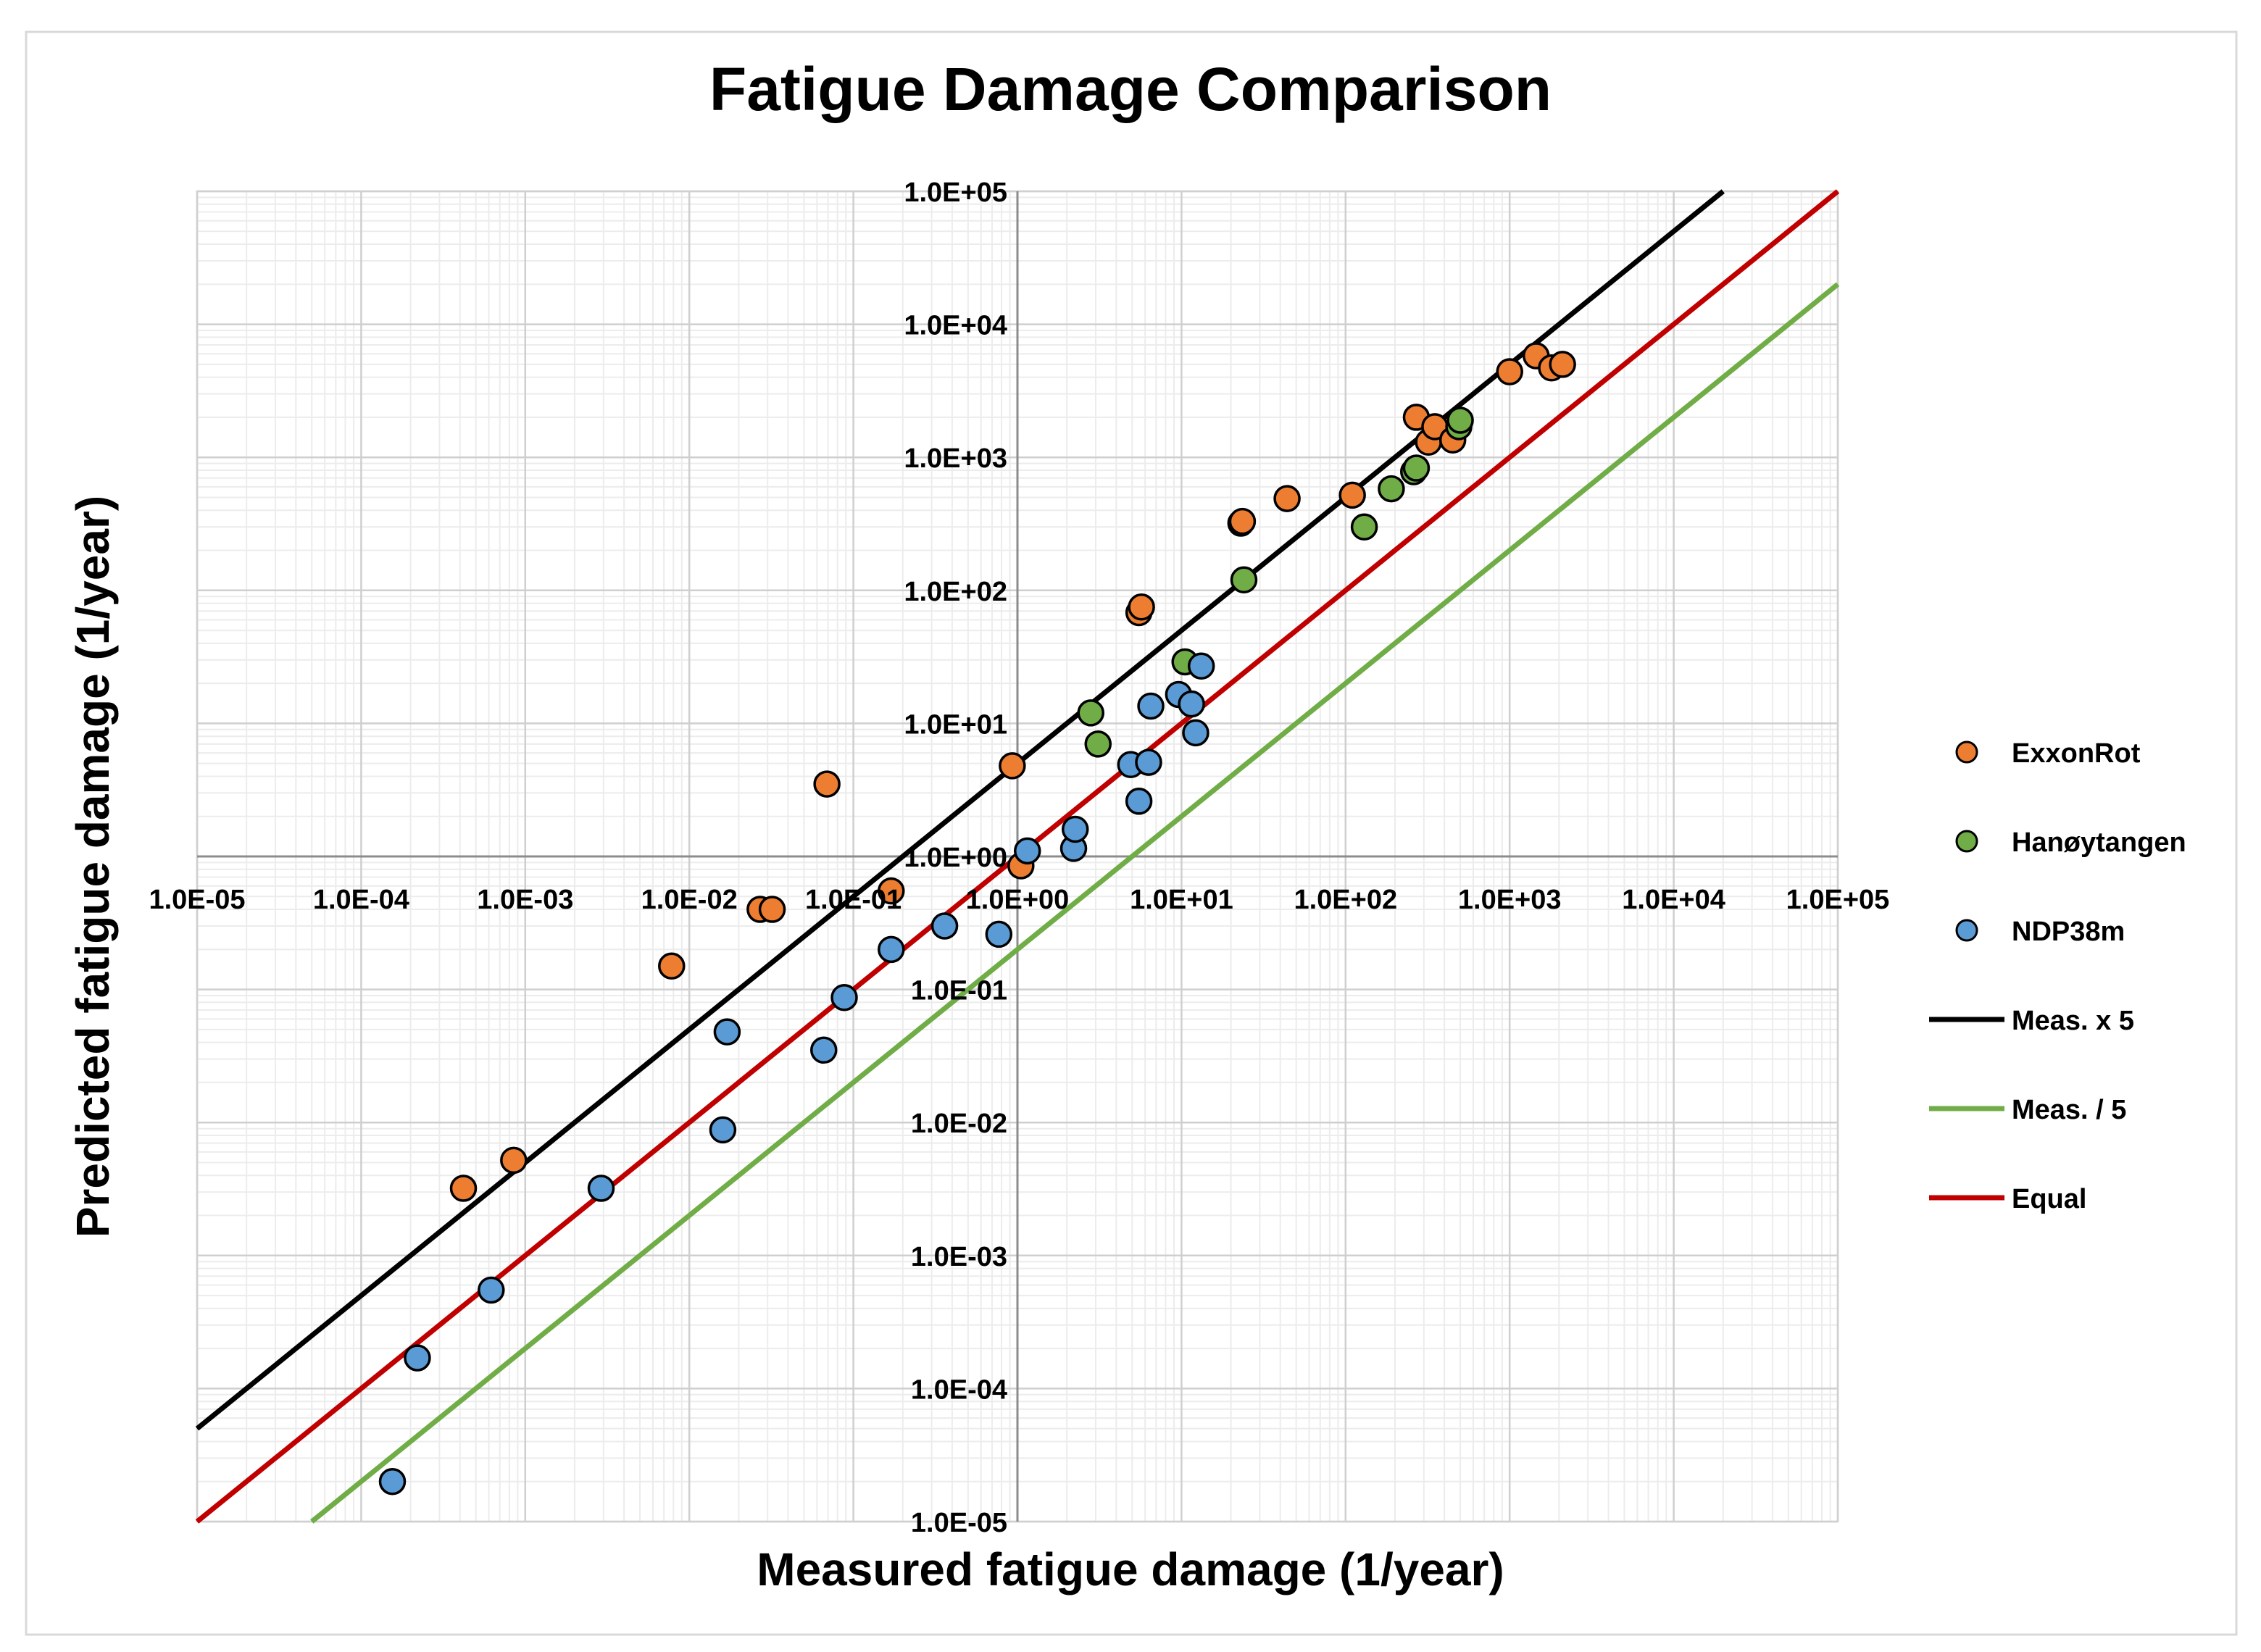 The image size is (2261, 1652). I want to click on y-tick-label: 1.0E-03, so click(959, 1257).